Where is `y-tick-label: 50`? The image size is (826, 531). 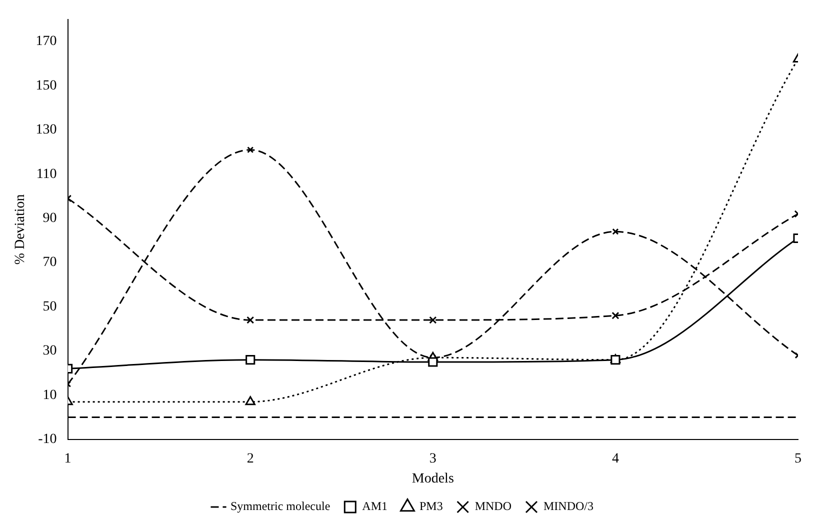
y-tick-label: 50 is located at coordinates (49, 306).